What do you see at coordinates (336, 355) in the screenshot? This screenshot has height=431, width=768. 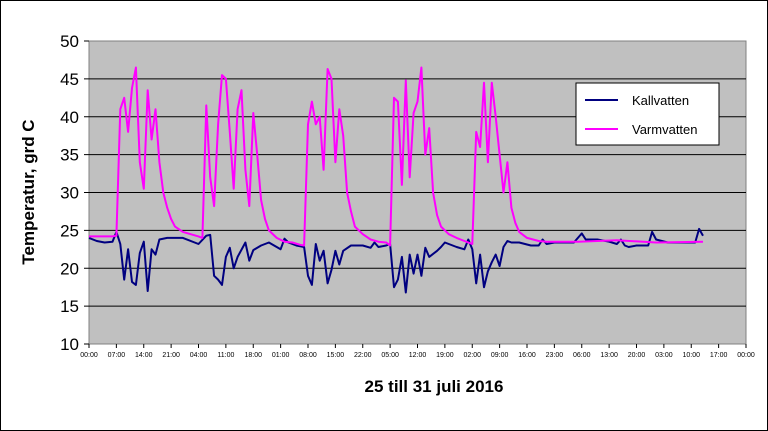 I see `x-tick-label: 15:00` at bounding box center [336, 355].